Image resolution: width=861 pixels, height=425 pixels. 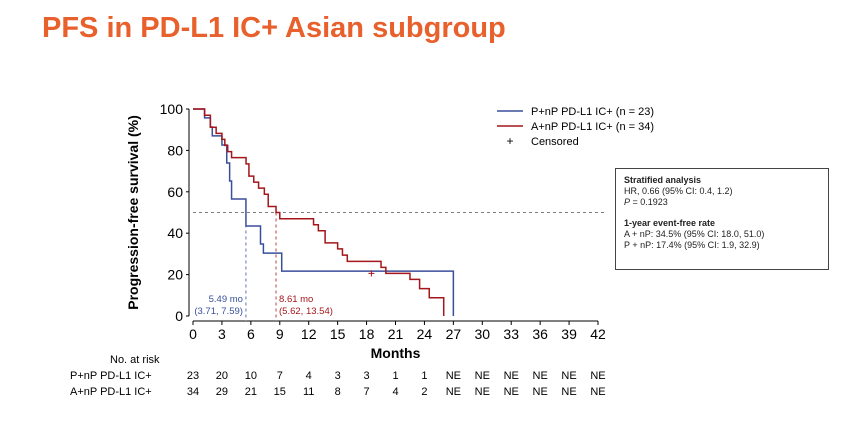 What do you see at coordinates (309, 334) in the screenshot?
I see `x-tick-label: 12` at bounding box center [309, 334].